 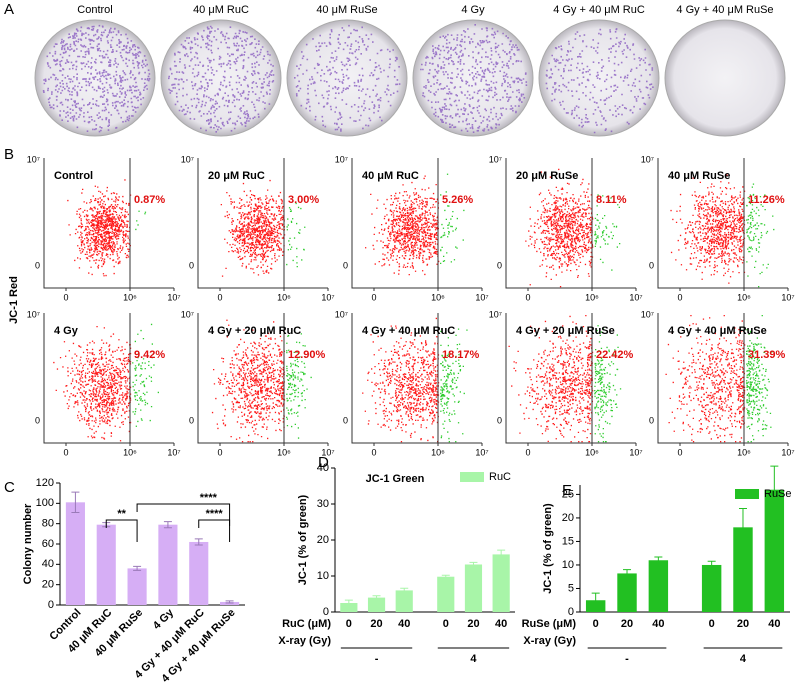 I want to click on panel-label: A, so click(x=9, y=9).